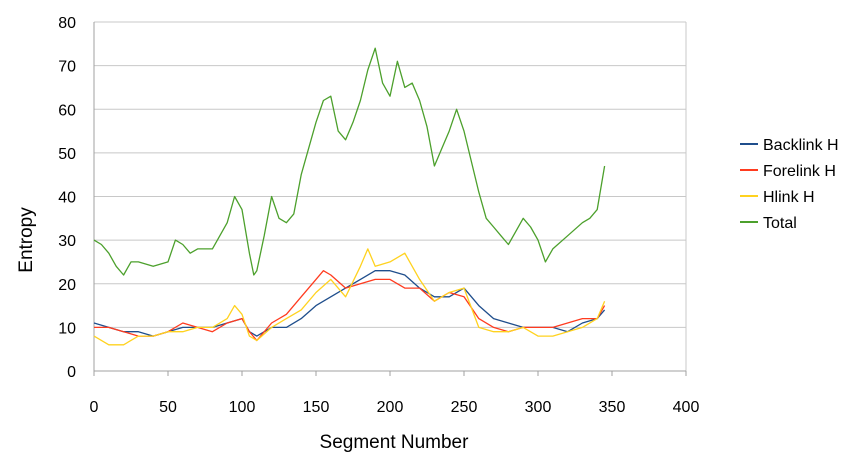 Image resolution: width=861 pixels, height=452 pixels. Describe the element at coordinates (612, 407) in the screenshot. I see `x-tick-label: 350` at that location.